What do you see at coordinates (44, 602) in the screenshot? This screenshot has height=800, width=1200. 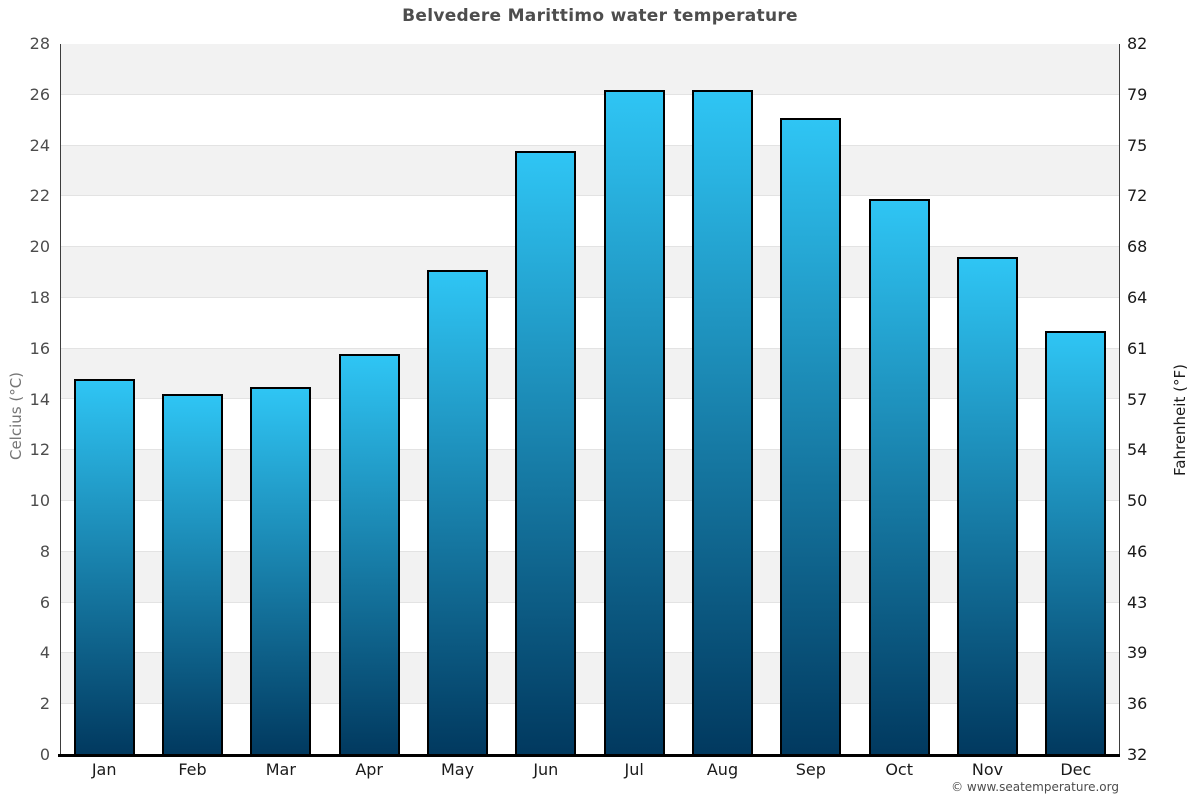 I see `y-tick-celsius: 6` at bounding box center [44, 602].